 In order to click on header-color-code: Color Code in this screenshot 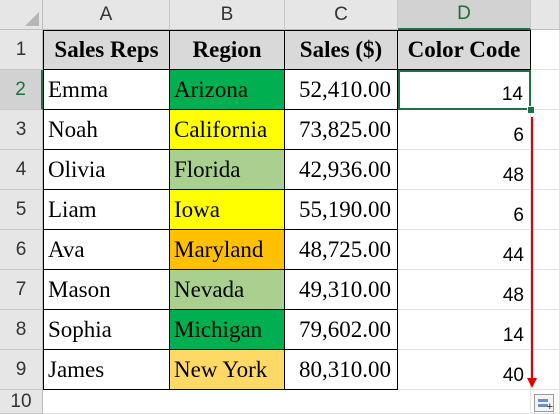, I will do `click(464, 50)`.